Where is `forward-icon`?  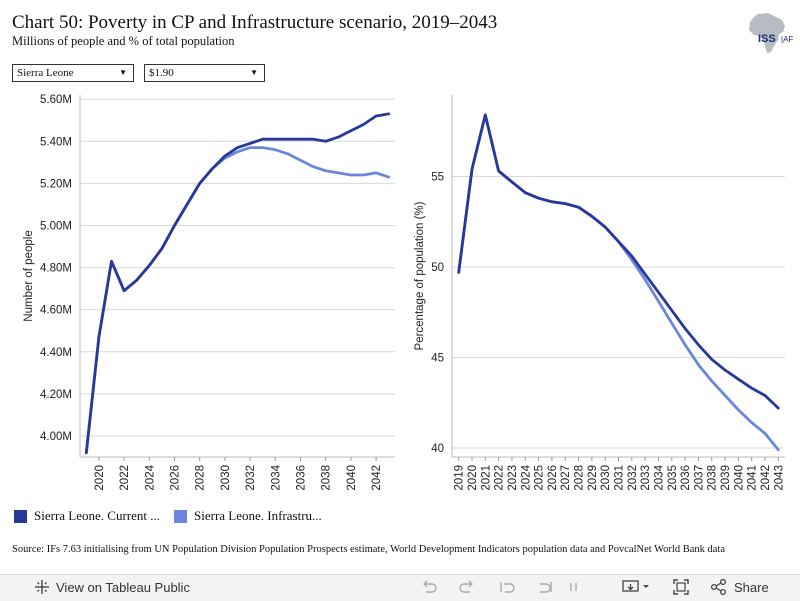 forward-icon is located at coordinates (546, 587).